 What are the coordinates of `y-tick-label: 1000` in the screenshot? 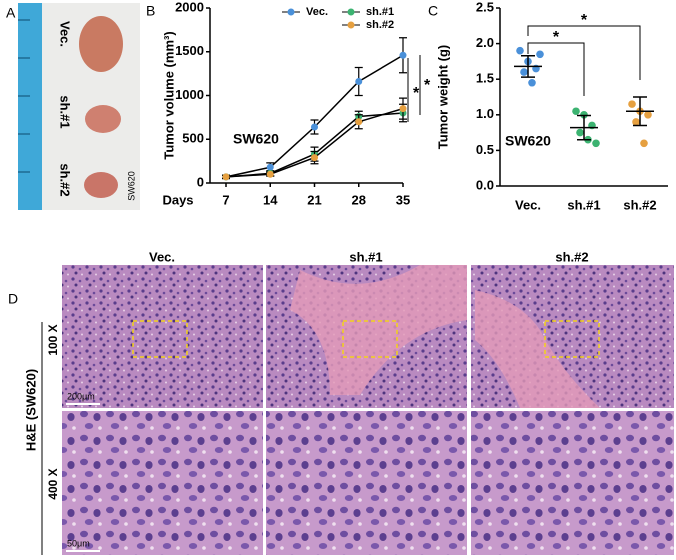 It's located at (189, 94).